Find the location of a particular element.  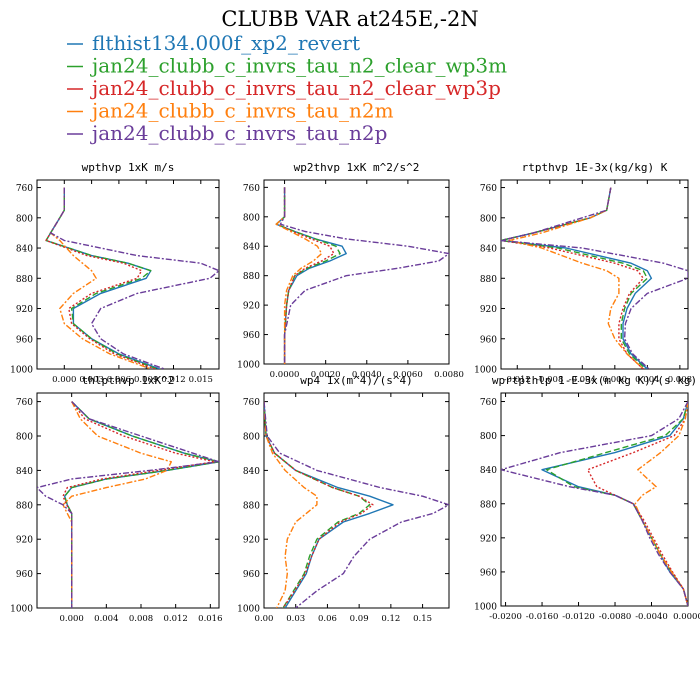

x-tick-label: 0.008 is located at coordinates (680, 380).